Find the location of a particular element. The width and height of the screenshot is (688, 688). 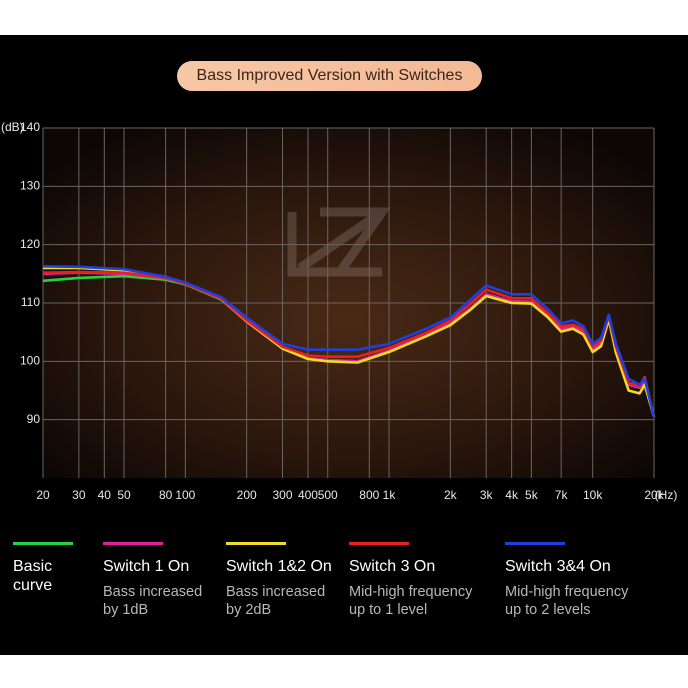

legend-description: Bass increased by 1dB is located at coordinates (153, 601).